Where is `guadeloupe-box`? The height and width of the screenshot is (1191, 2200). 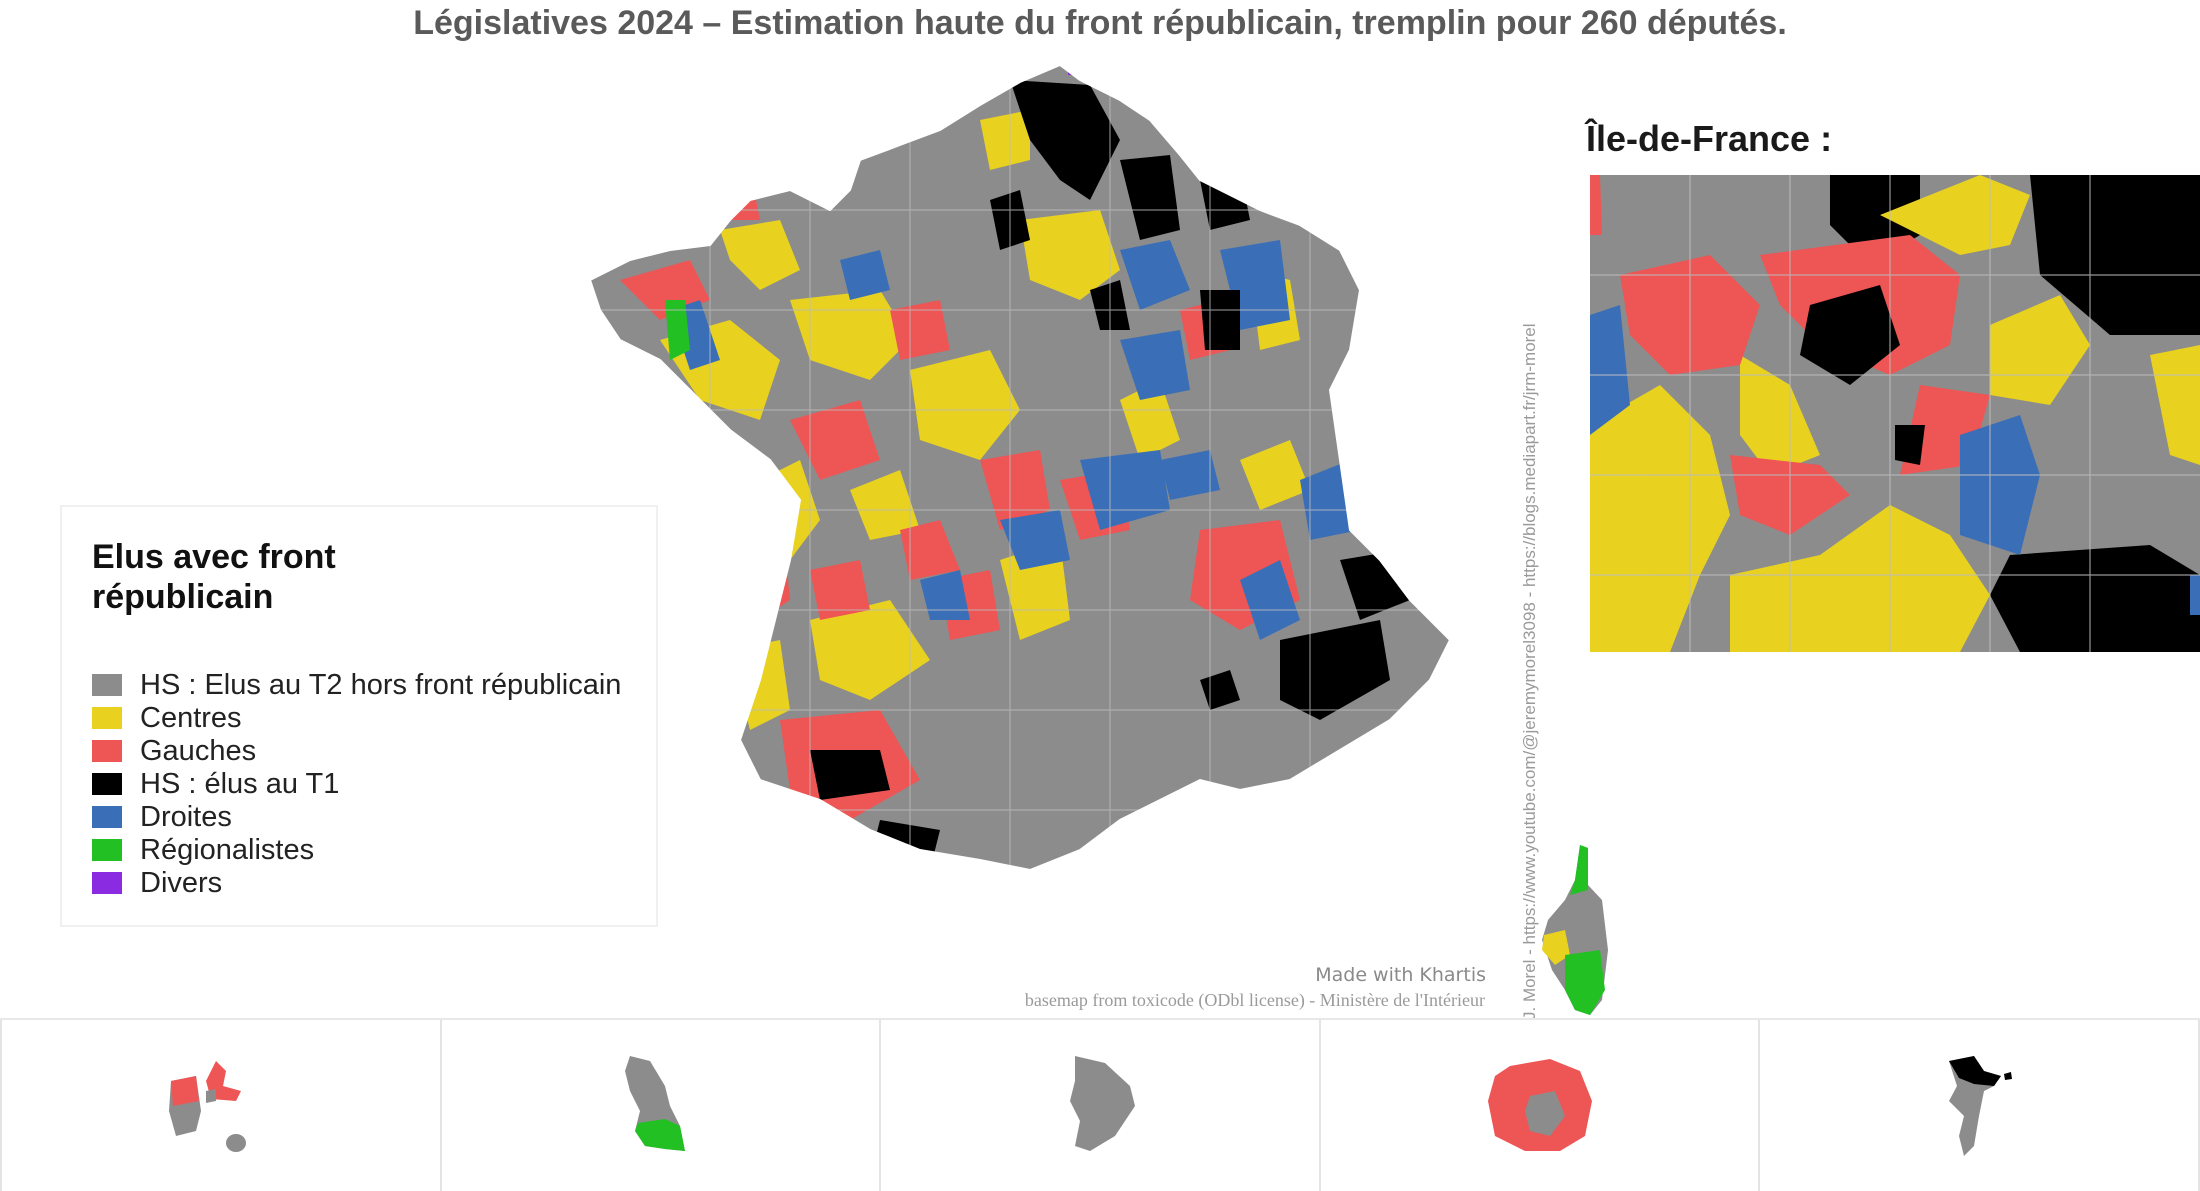
guadeloupe-box is located at coordinates (221, 1105).